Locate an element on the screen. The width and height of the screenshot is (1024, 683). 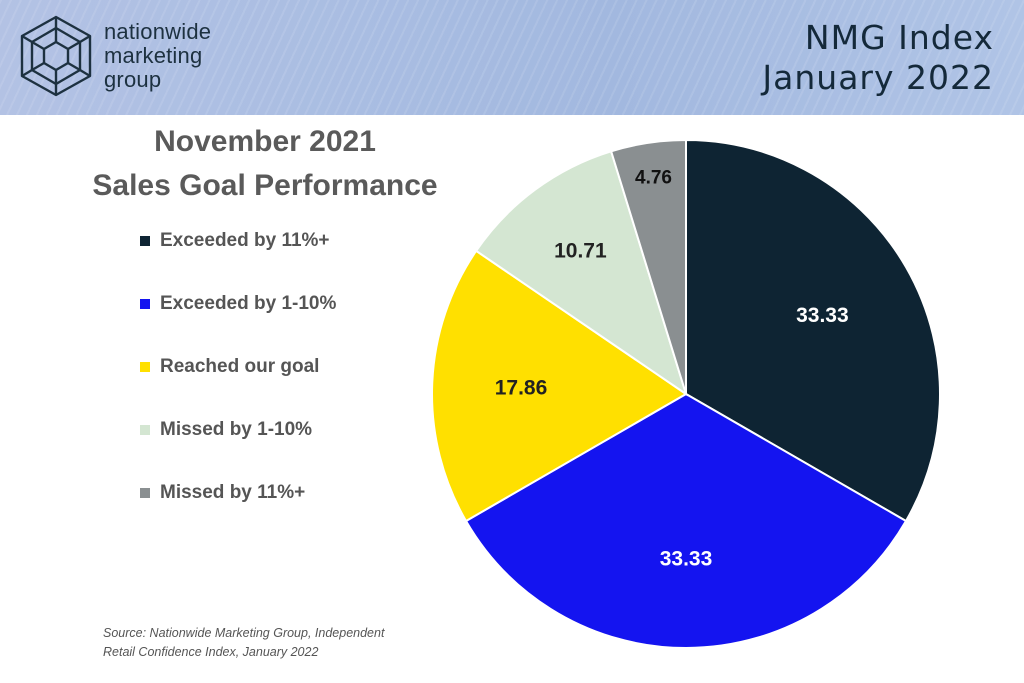
legend-item: Exceeded by 1-10% is located at coordinates (238, 304).